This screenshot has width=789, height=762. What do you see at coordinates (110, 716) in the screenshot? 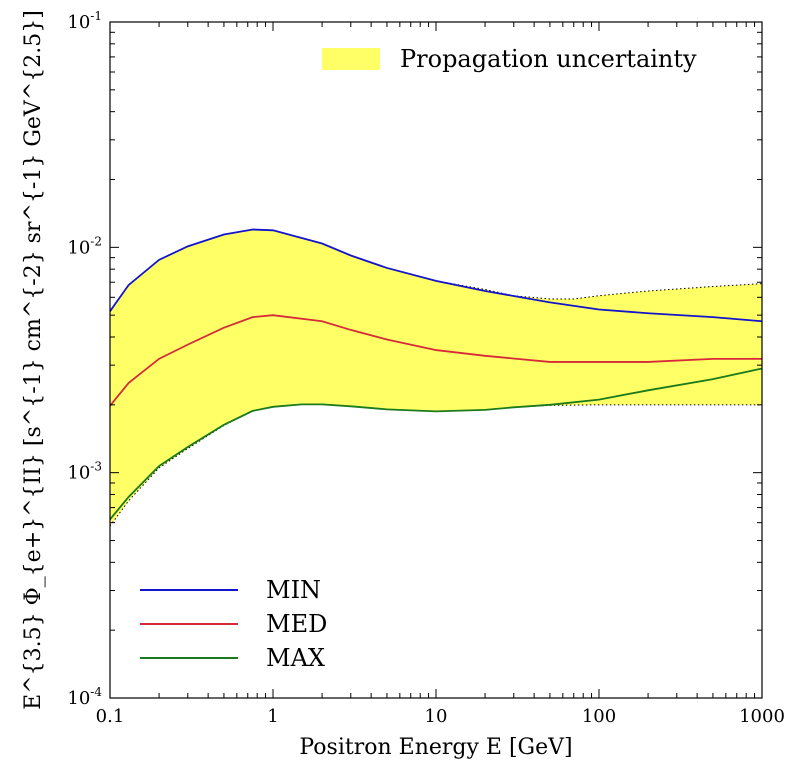
I see `x-tick-label: 0.1` at bounding box center [110, 716].